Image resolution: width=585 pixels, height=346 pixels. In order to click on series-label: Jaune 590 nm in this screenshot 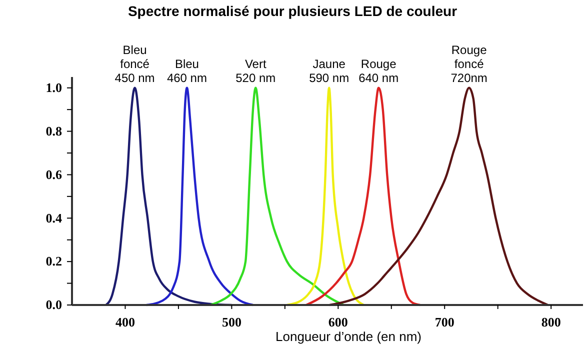, I will do `click(329, 70)`.